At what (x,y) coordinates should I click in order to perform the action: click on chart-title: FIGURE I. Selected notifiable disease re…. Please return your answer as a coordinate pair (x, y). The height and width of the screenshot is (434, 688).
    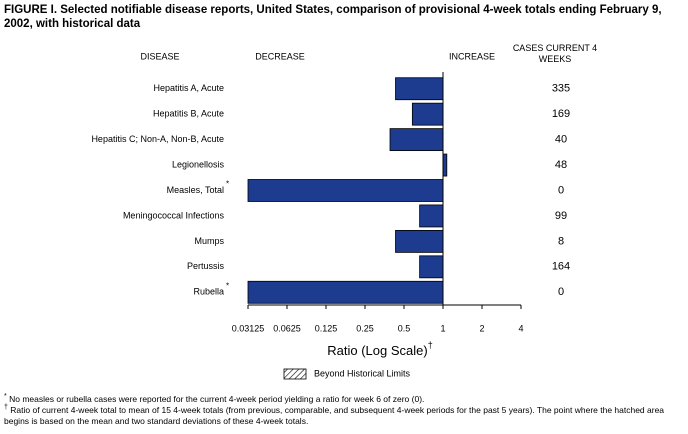
    Looking at the image, I should click on (333, 17).